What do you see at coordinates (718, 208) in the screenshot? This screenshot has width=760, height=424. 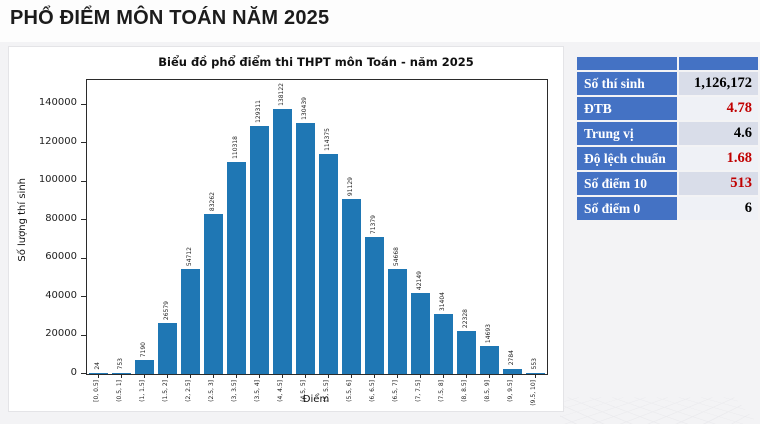 I see `stat-value: 6` at bounding box center [718, 208].